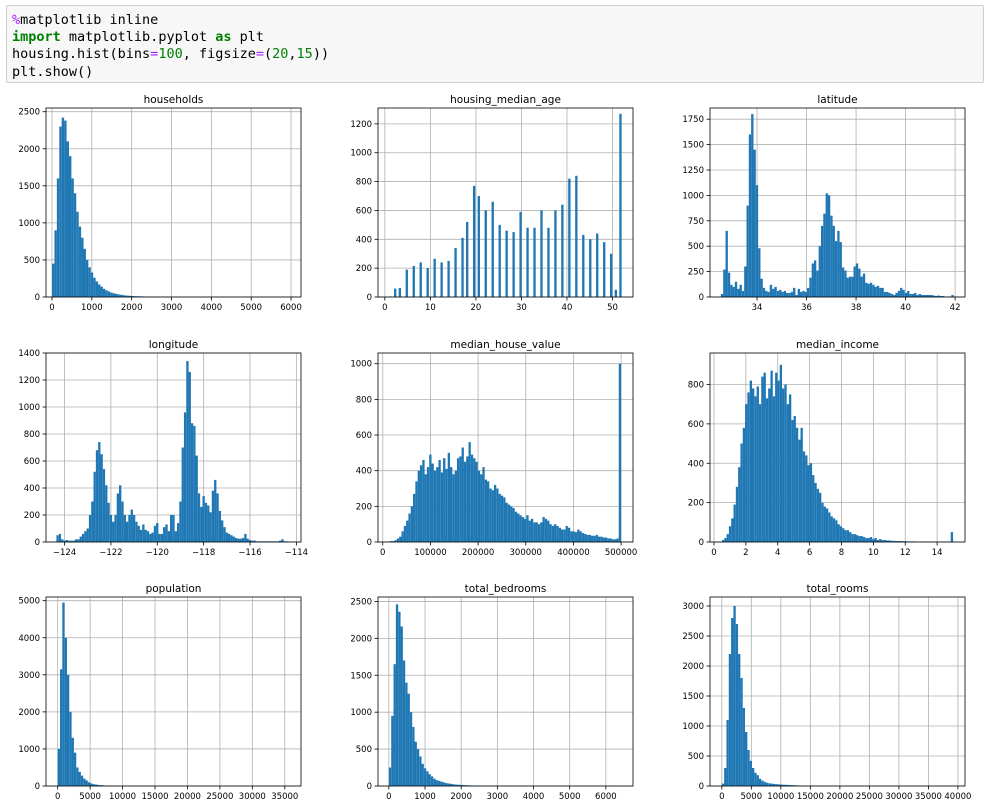 The image size is (994, 805). Describe the element at coordinates (174, 100) in the screenshot. I see `subplot-title: households` at that location.